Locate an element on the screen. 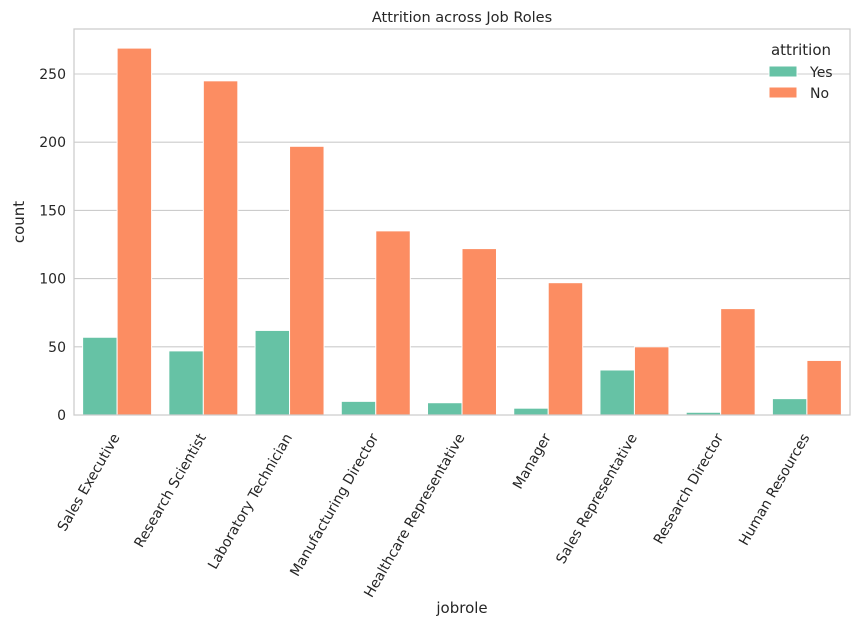 Image resolution: width=859 pixels, height=631 pixels. x-axis-label: jobrole is located at coordinates (461, 608).